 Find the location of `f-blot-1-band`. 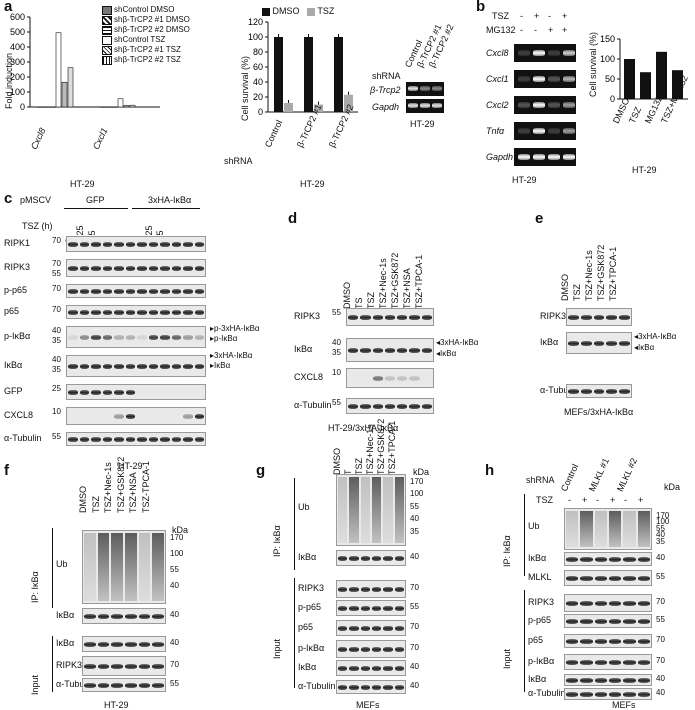

f-blot-1-band is located at coordinates (90, 616).